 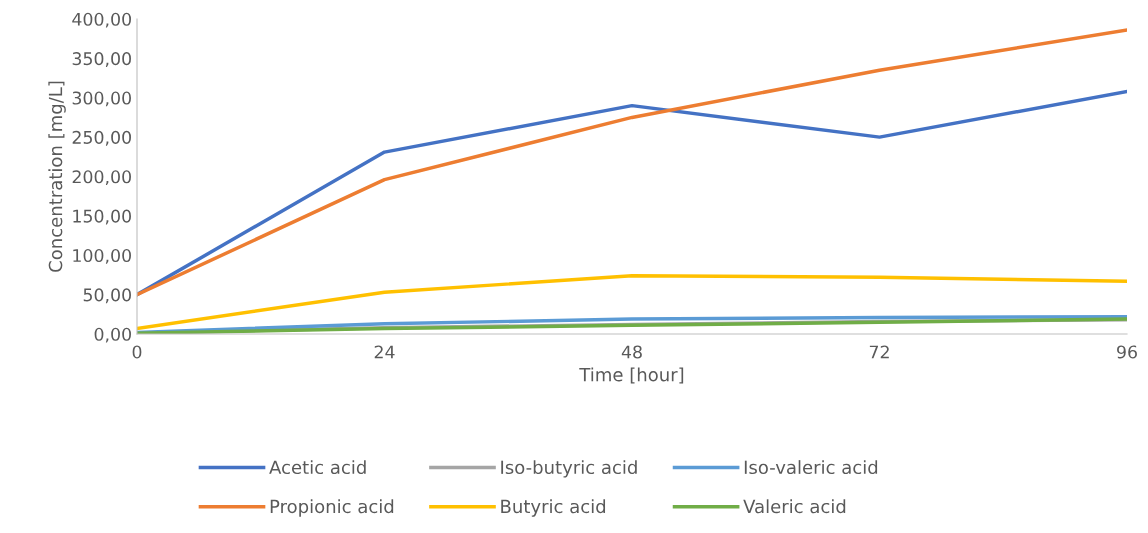 I want to click on legend-label: Iso-butyric acid, so click(x=569, y=469).